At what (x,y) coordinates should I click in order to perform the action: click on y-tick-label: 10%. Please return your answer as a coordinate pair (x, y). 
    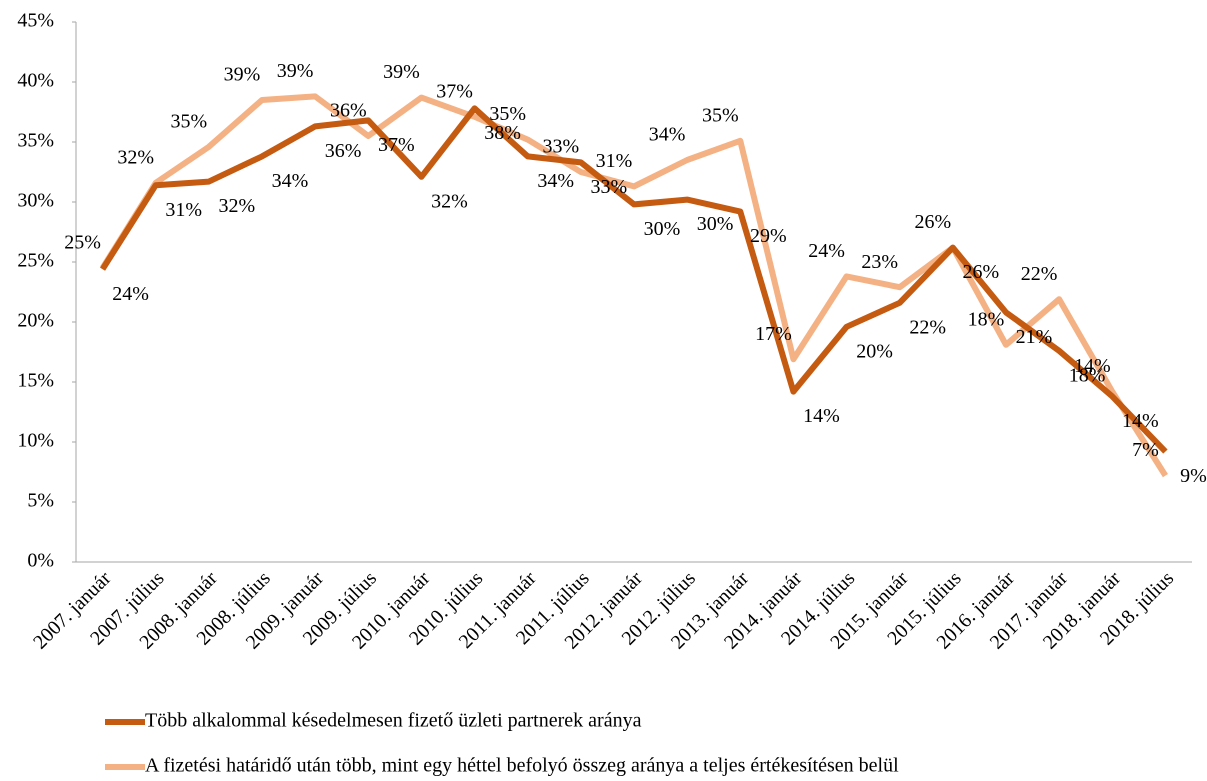
    Looking at the image, I should click on (35, 441).